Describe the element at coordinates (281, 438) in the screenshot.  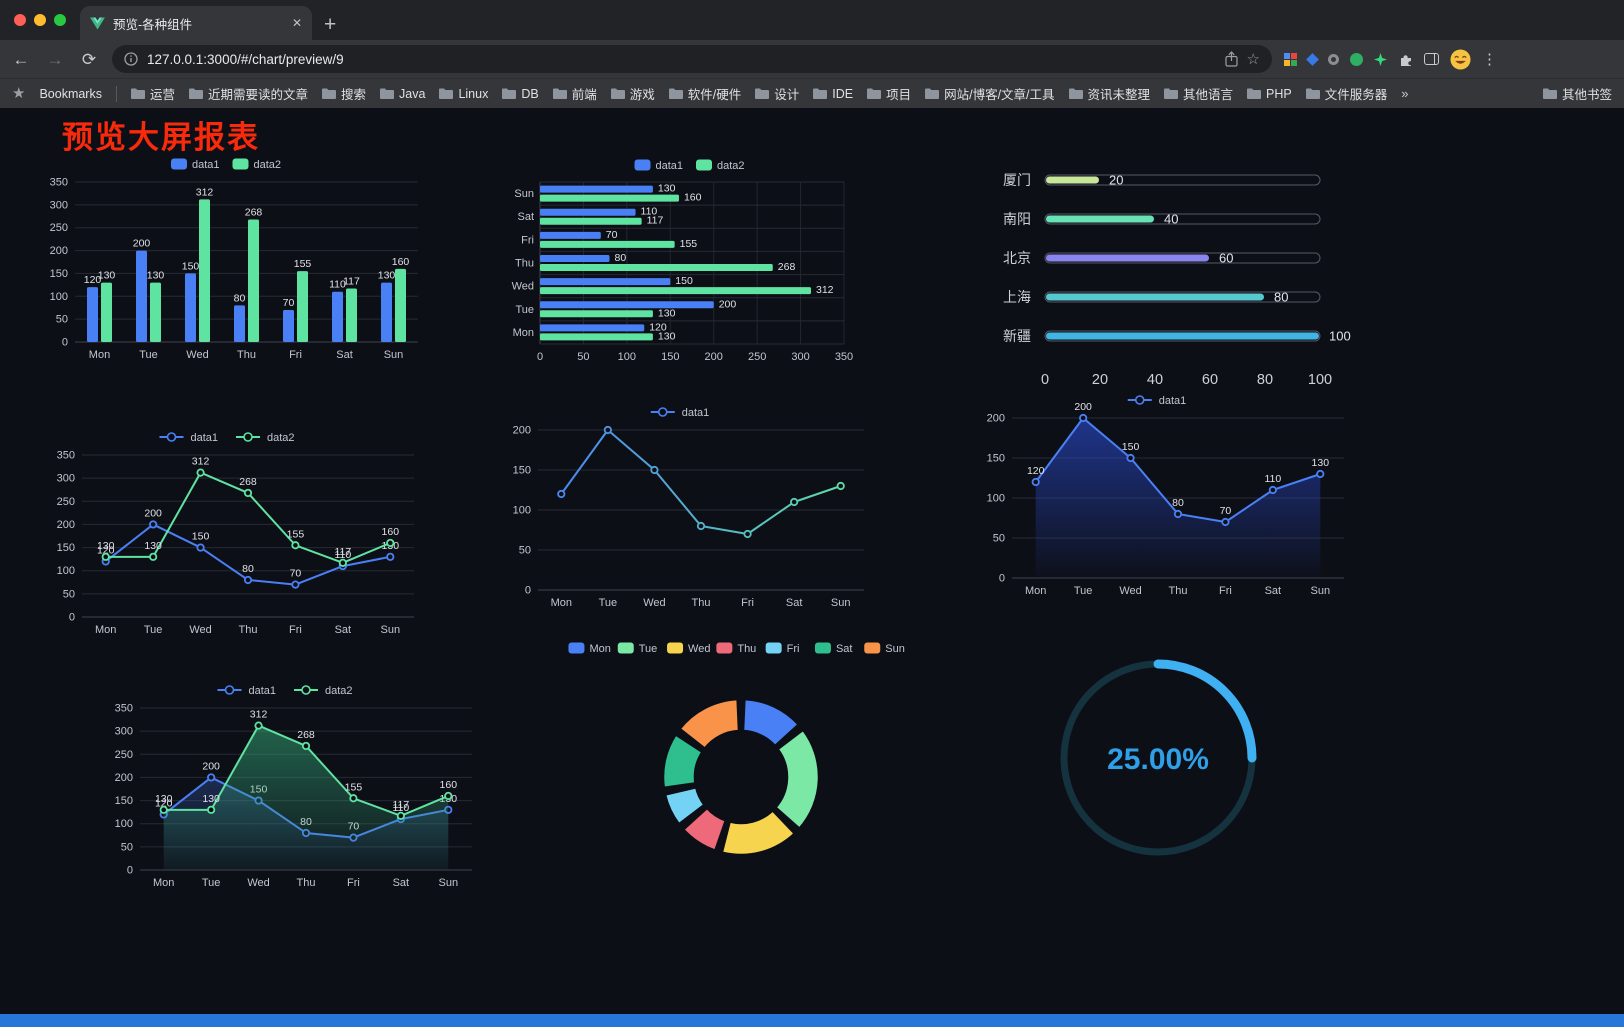
I see `svg-text: data2` at that location.